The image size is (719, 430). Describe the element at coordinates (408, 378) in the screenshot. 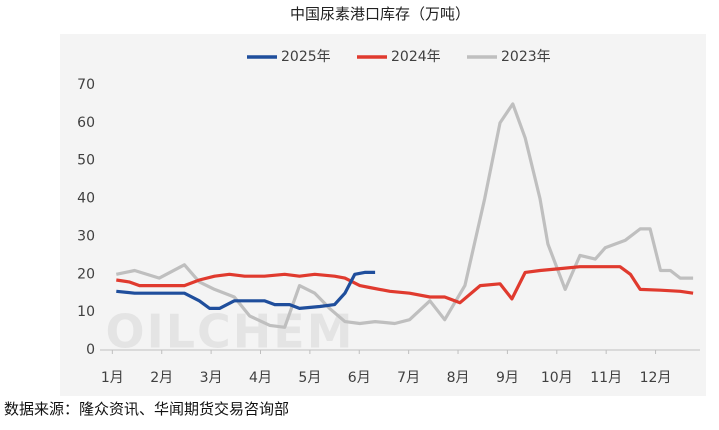

I see `x-tick-label: 7月` at that location.